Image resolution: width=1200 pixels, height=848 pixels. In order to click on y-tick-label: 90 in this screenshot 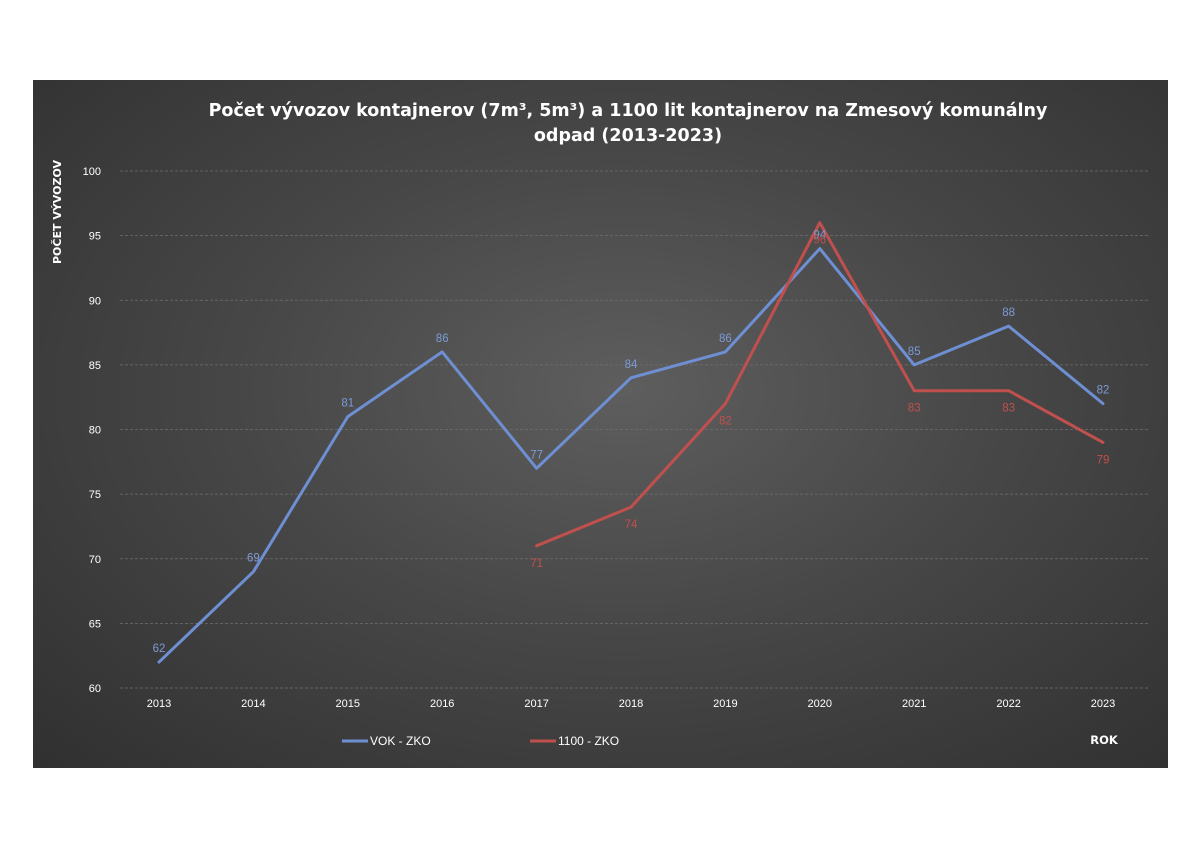, I will do `click(95, 301)`.